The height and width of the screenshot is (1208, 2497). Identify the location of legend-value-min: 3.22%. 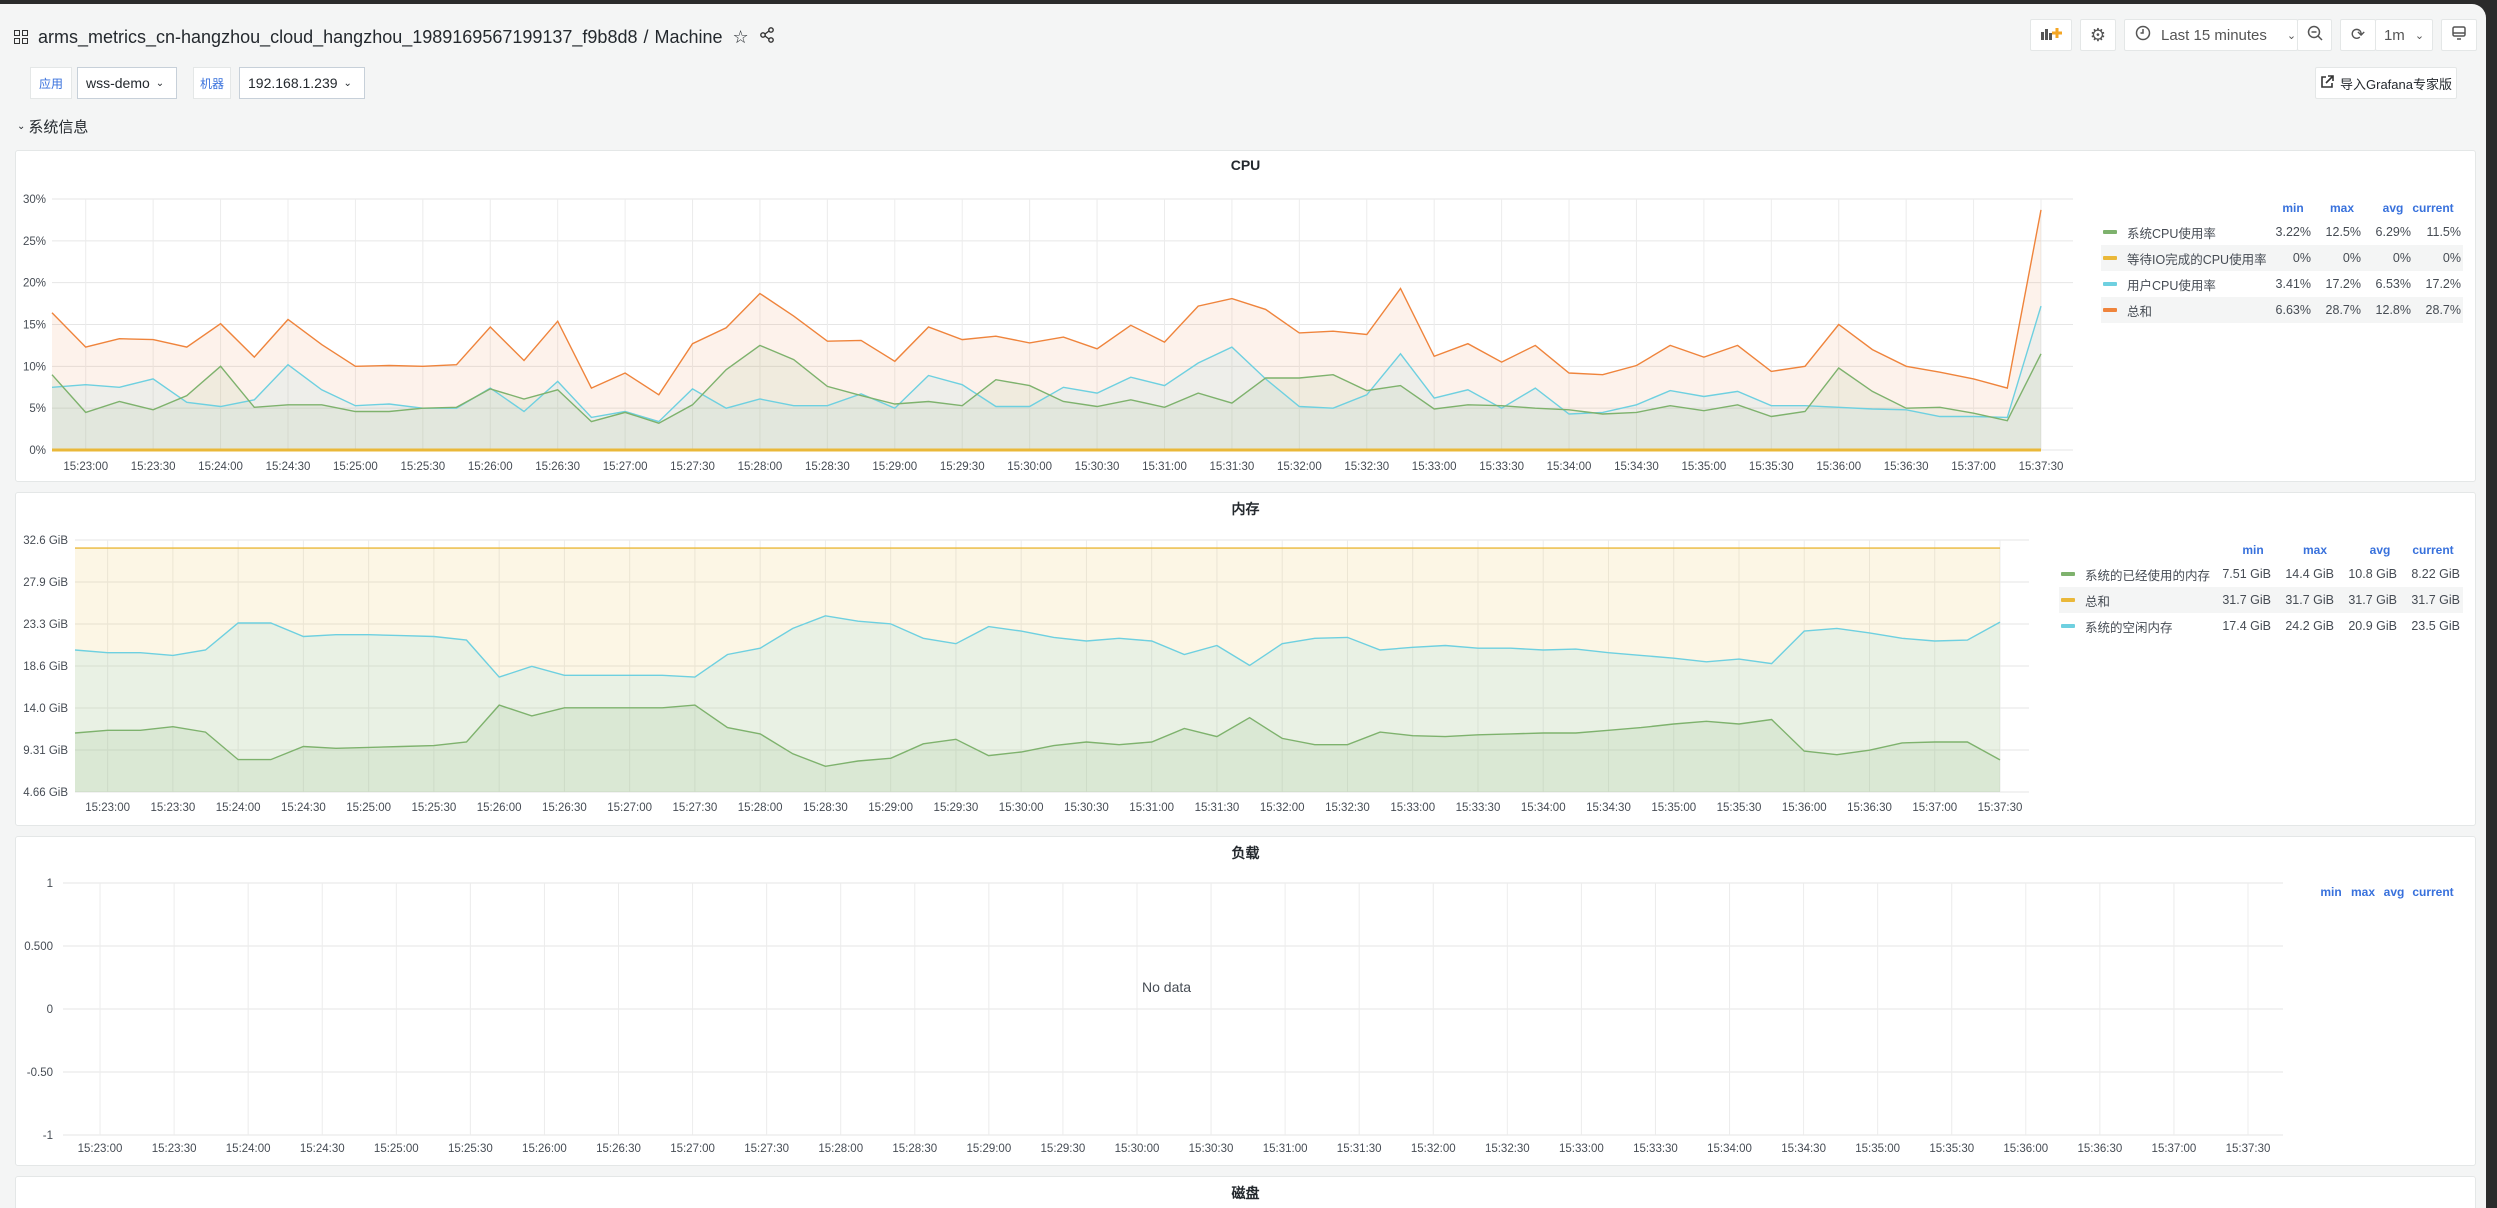
(2293, 232).